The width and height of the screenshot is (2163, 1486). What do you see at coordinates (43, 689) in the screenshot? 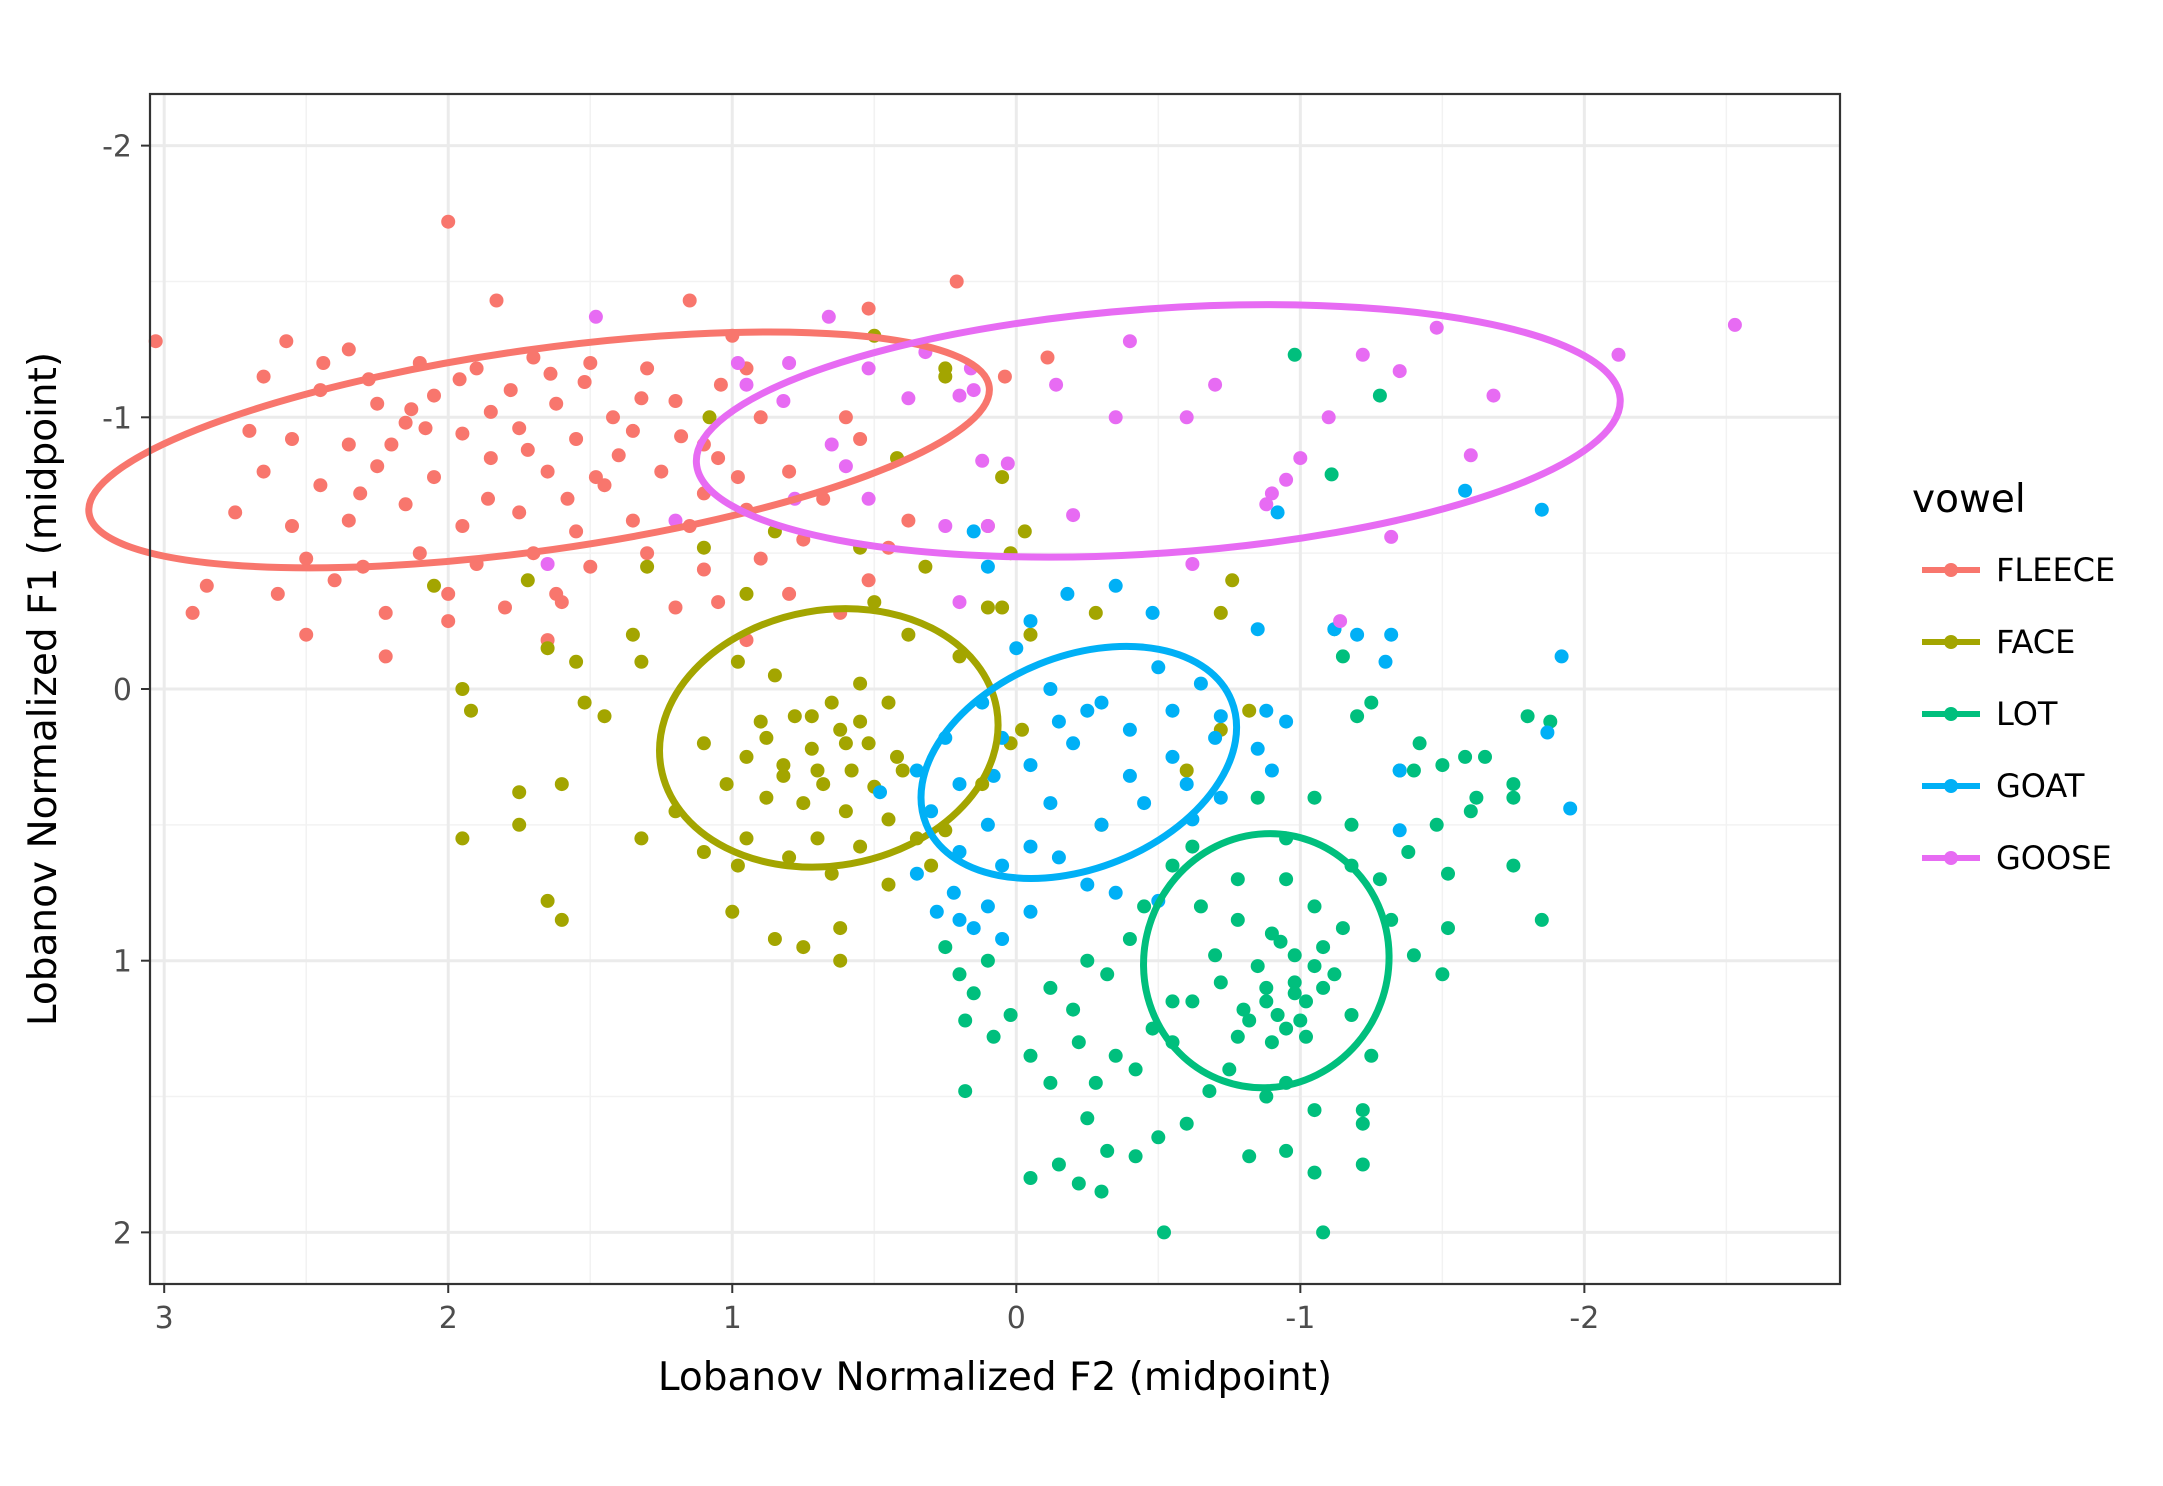
I see `y-axis-title: Lobanov Normalized F1 (midpoint)` at bounding box center [43, 689].